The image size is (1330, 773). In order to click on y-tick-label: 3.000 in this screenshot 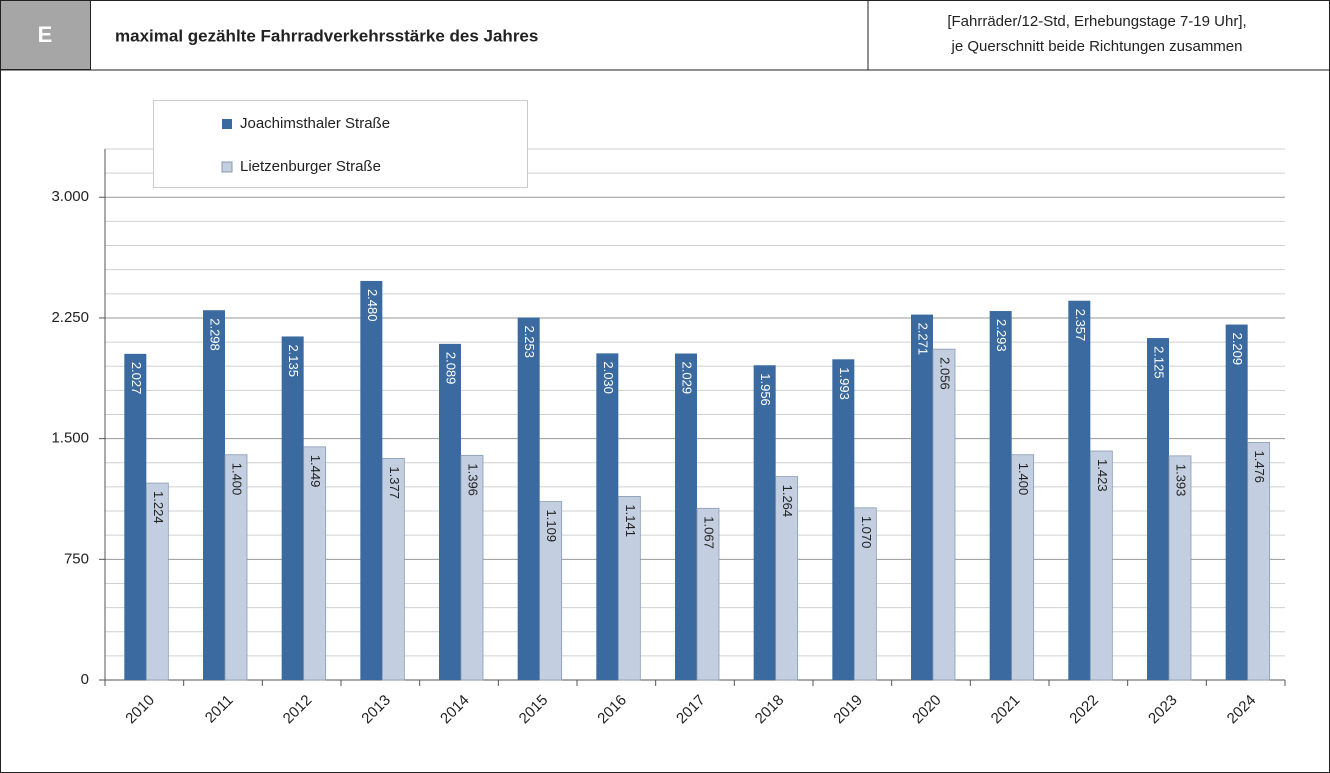, I will do `click(70, 196)`.